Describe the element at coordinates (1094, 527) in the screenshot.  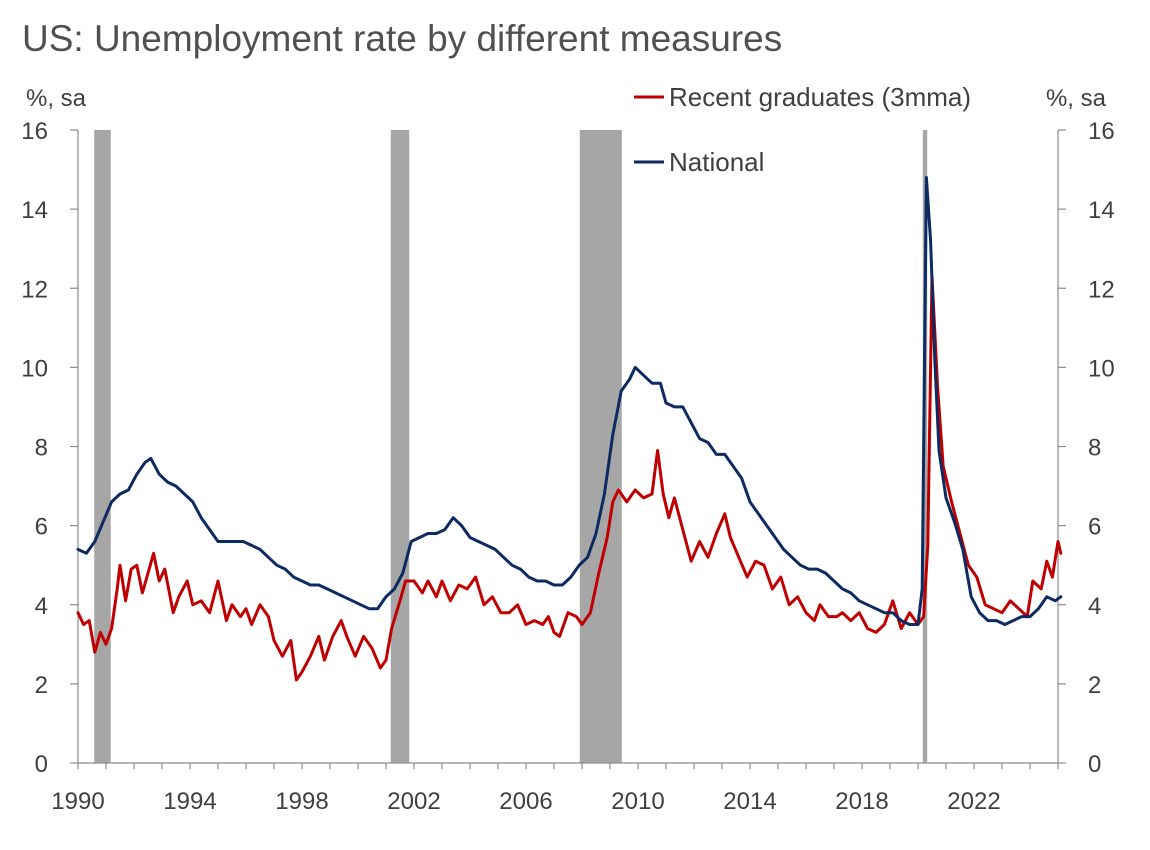
I see `right-y-tick-label: 6` at that location.